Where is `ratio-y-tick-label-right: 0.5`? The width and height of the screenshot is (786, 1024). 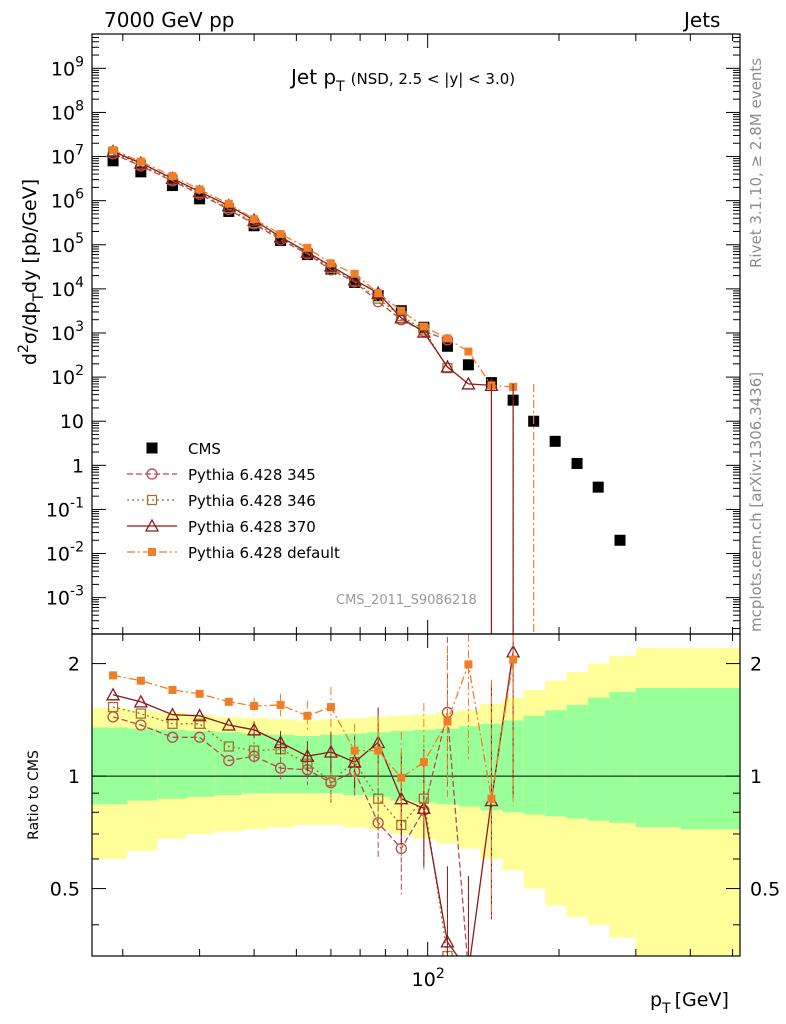
ratio-y-tick-label-right: 0.5 is located at coordinates (765, 890).